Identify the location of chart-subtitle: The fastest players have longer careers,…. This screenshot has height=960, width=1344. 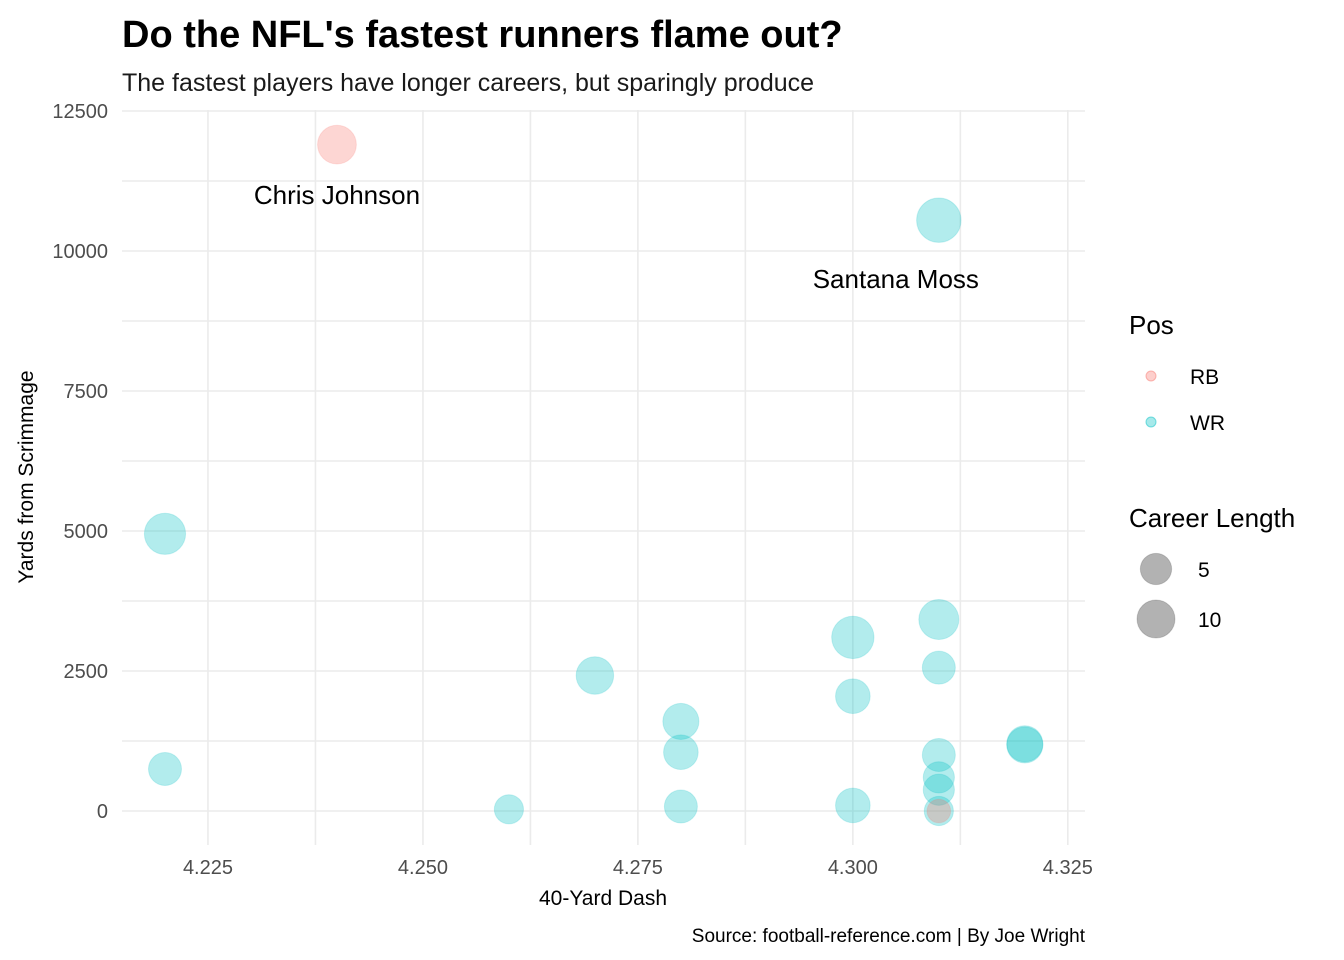
(468, 83).